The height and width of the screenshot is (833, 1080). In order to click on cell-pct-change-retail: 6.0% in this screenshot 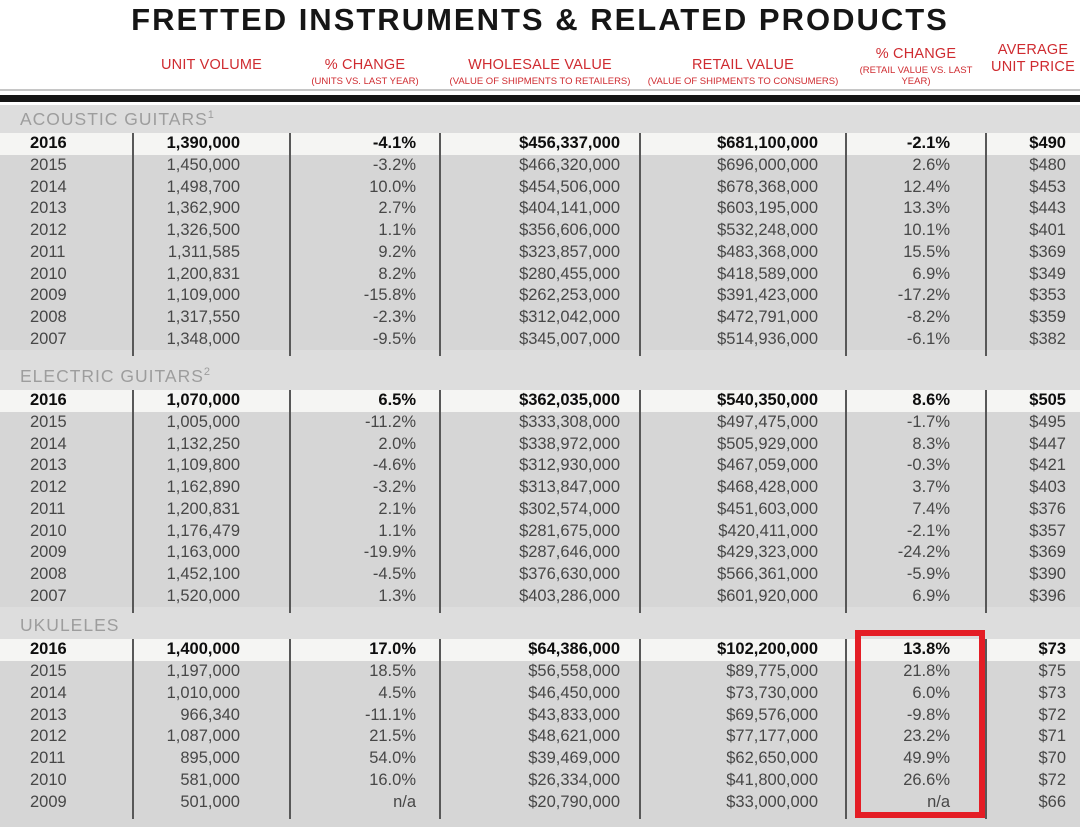, I will do `click(931, 692)`.